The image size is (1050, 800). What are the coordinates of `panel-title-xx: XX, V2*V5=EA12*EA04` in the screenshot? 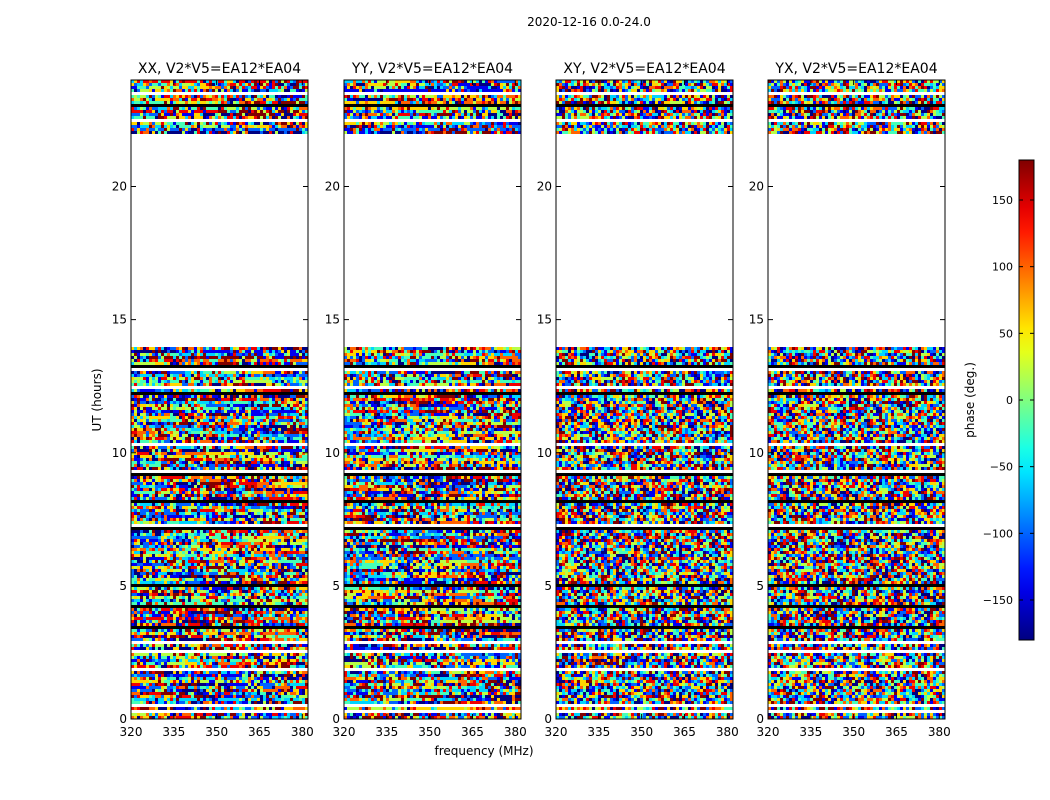 It's located at (219, 69).